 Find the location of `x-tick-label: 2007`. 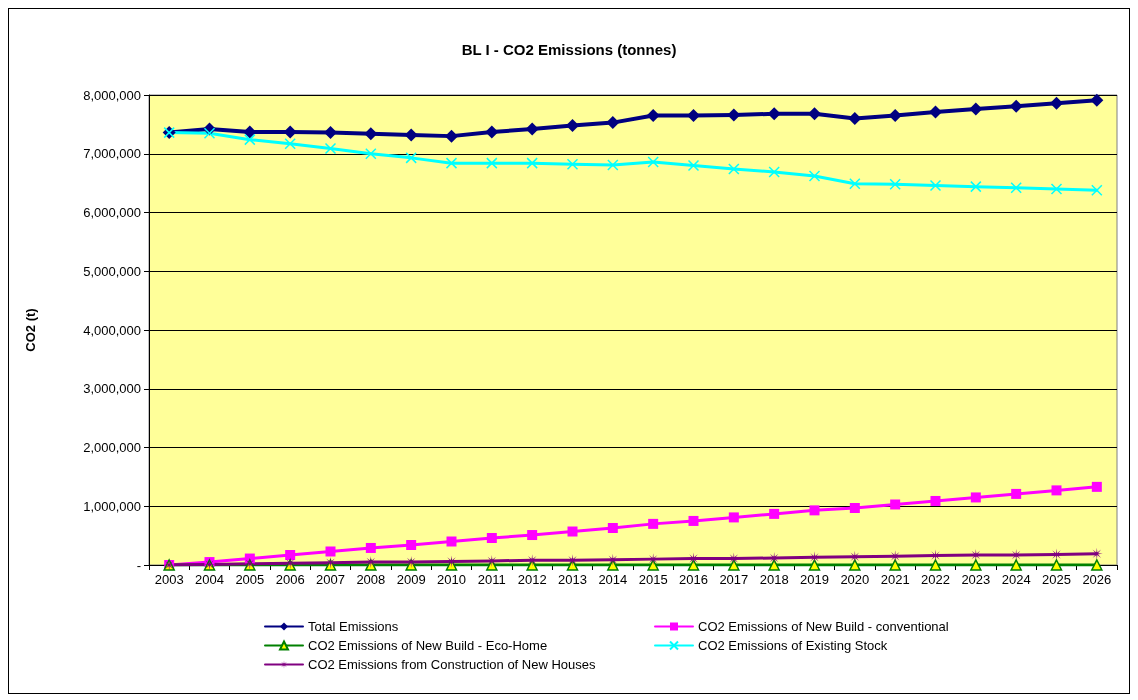

x-tick-label: 2007 is located at coordinates (330, 579).